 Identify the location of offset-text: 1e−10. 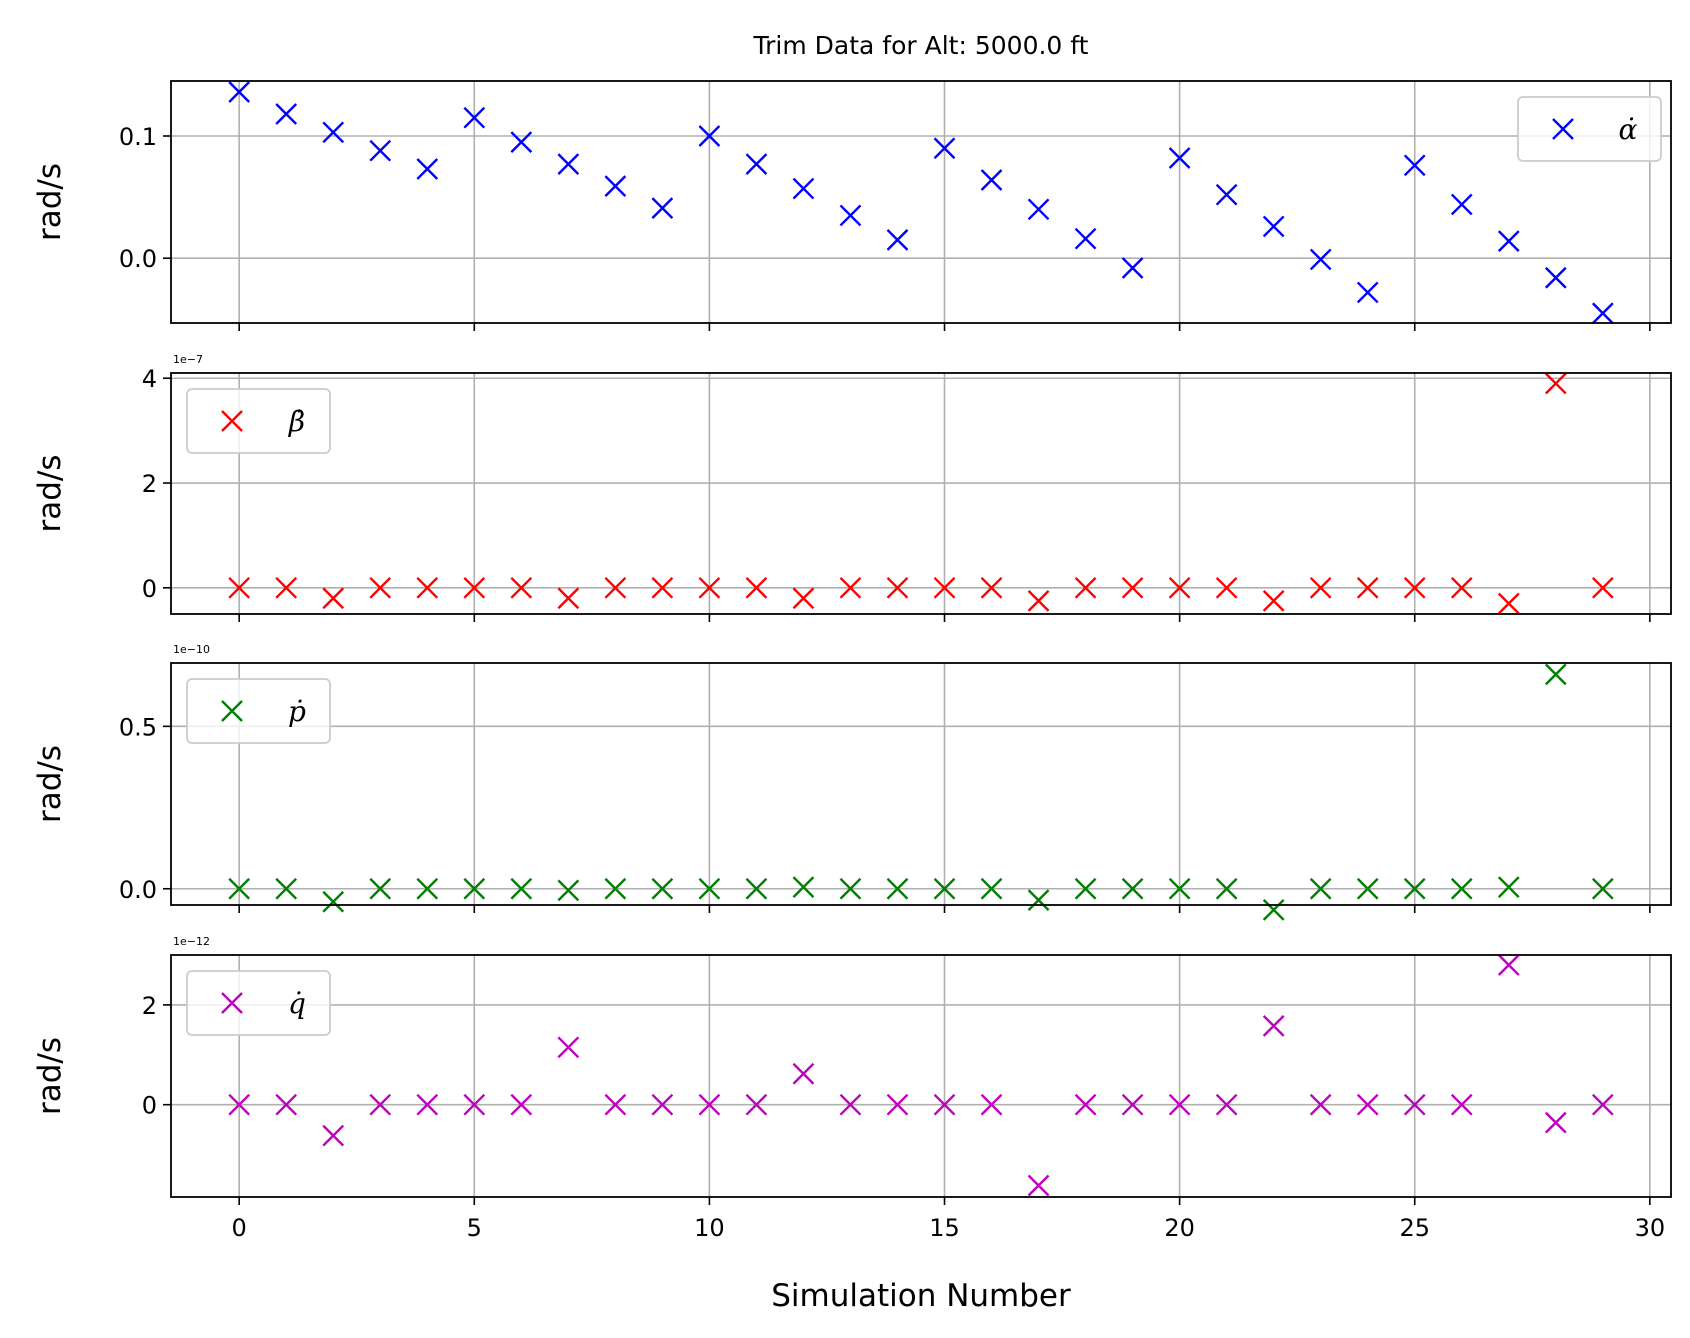
(191, 649).